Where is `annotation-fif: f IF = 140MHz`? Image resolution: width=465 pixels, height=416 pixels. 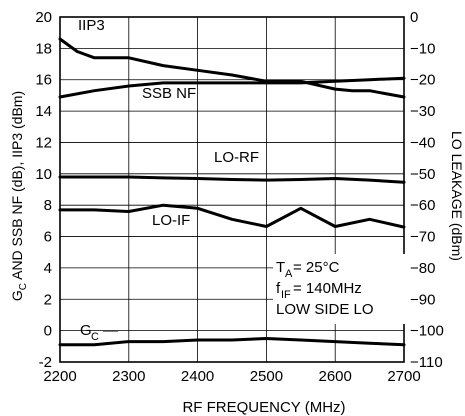 annotation-fif: f IF = 140MHz is located at coordinates (319, 290).